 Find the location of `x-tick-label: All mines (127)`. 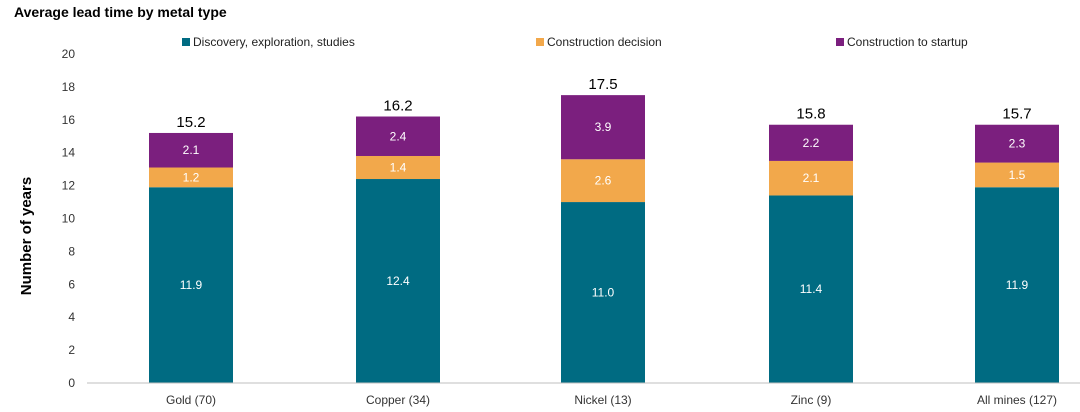

x-tick-label: All mines (127) is located at coordinates (1017, 400).